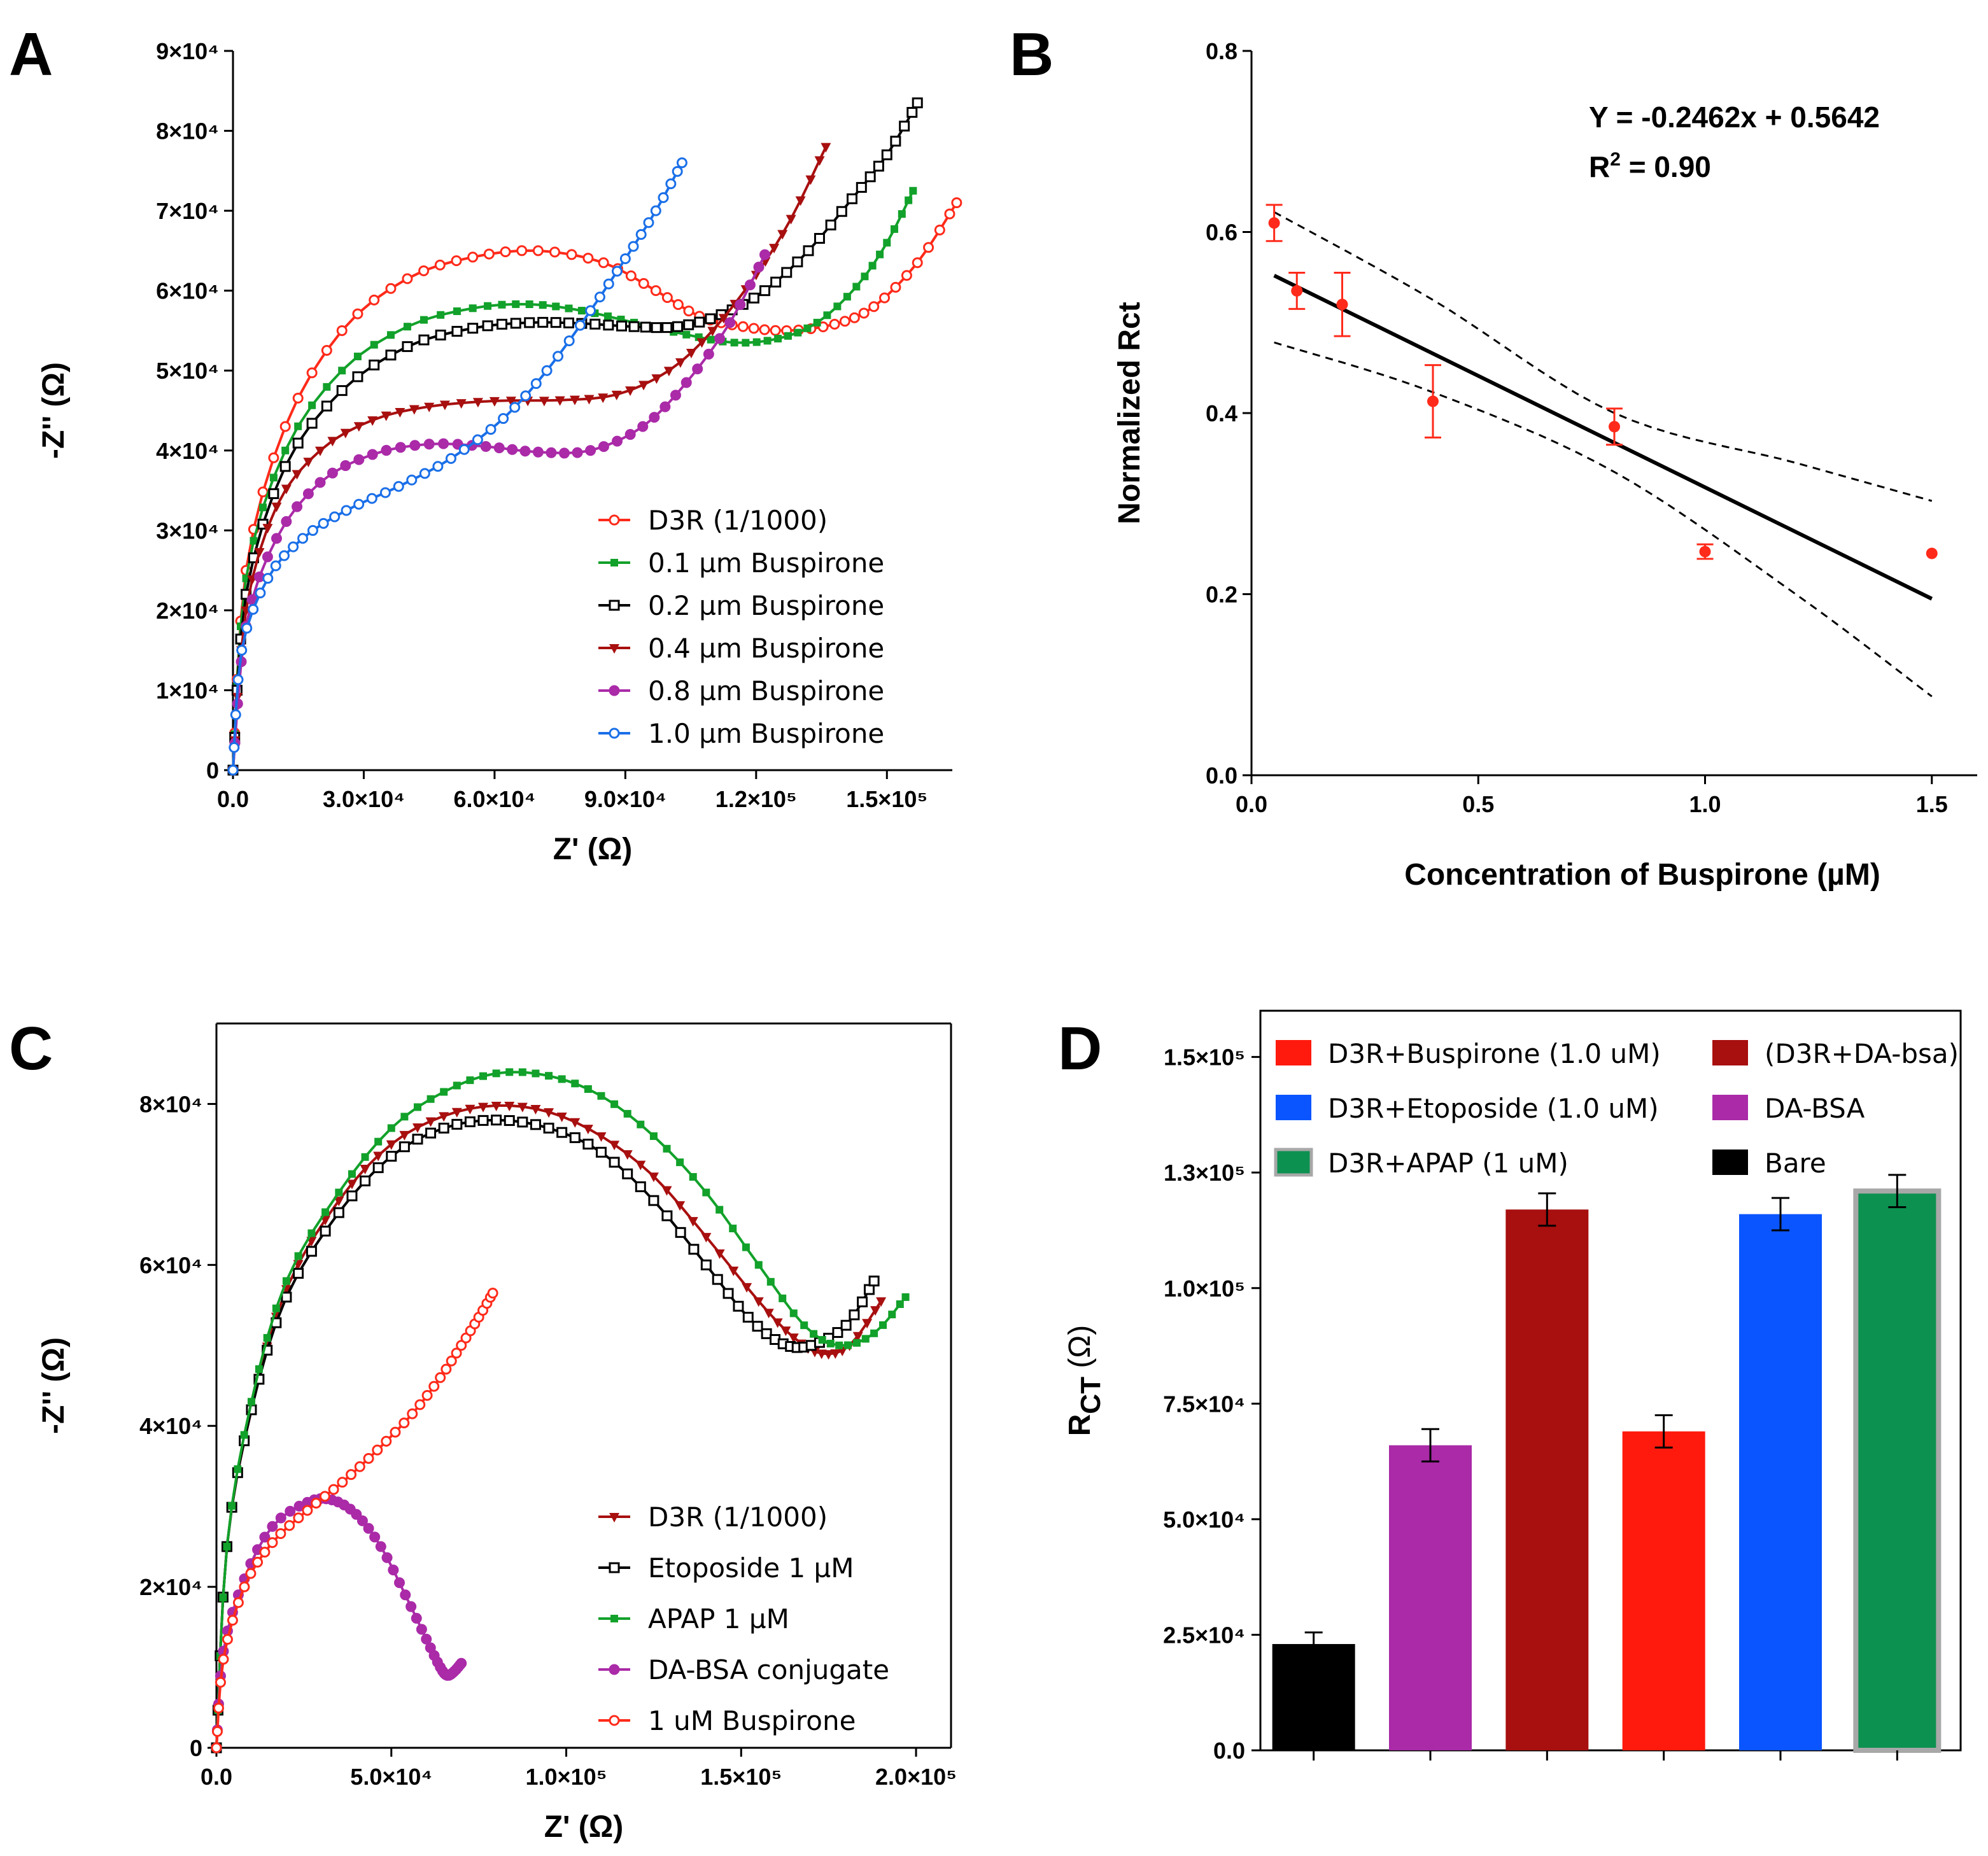 The height and width of the screenshot is (1856, 1988). I want to click on series-0-2-m-buspirone: 0.2 µm Buspirone, so click(575, 437).